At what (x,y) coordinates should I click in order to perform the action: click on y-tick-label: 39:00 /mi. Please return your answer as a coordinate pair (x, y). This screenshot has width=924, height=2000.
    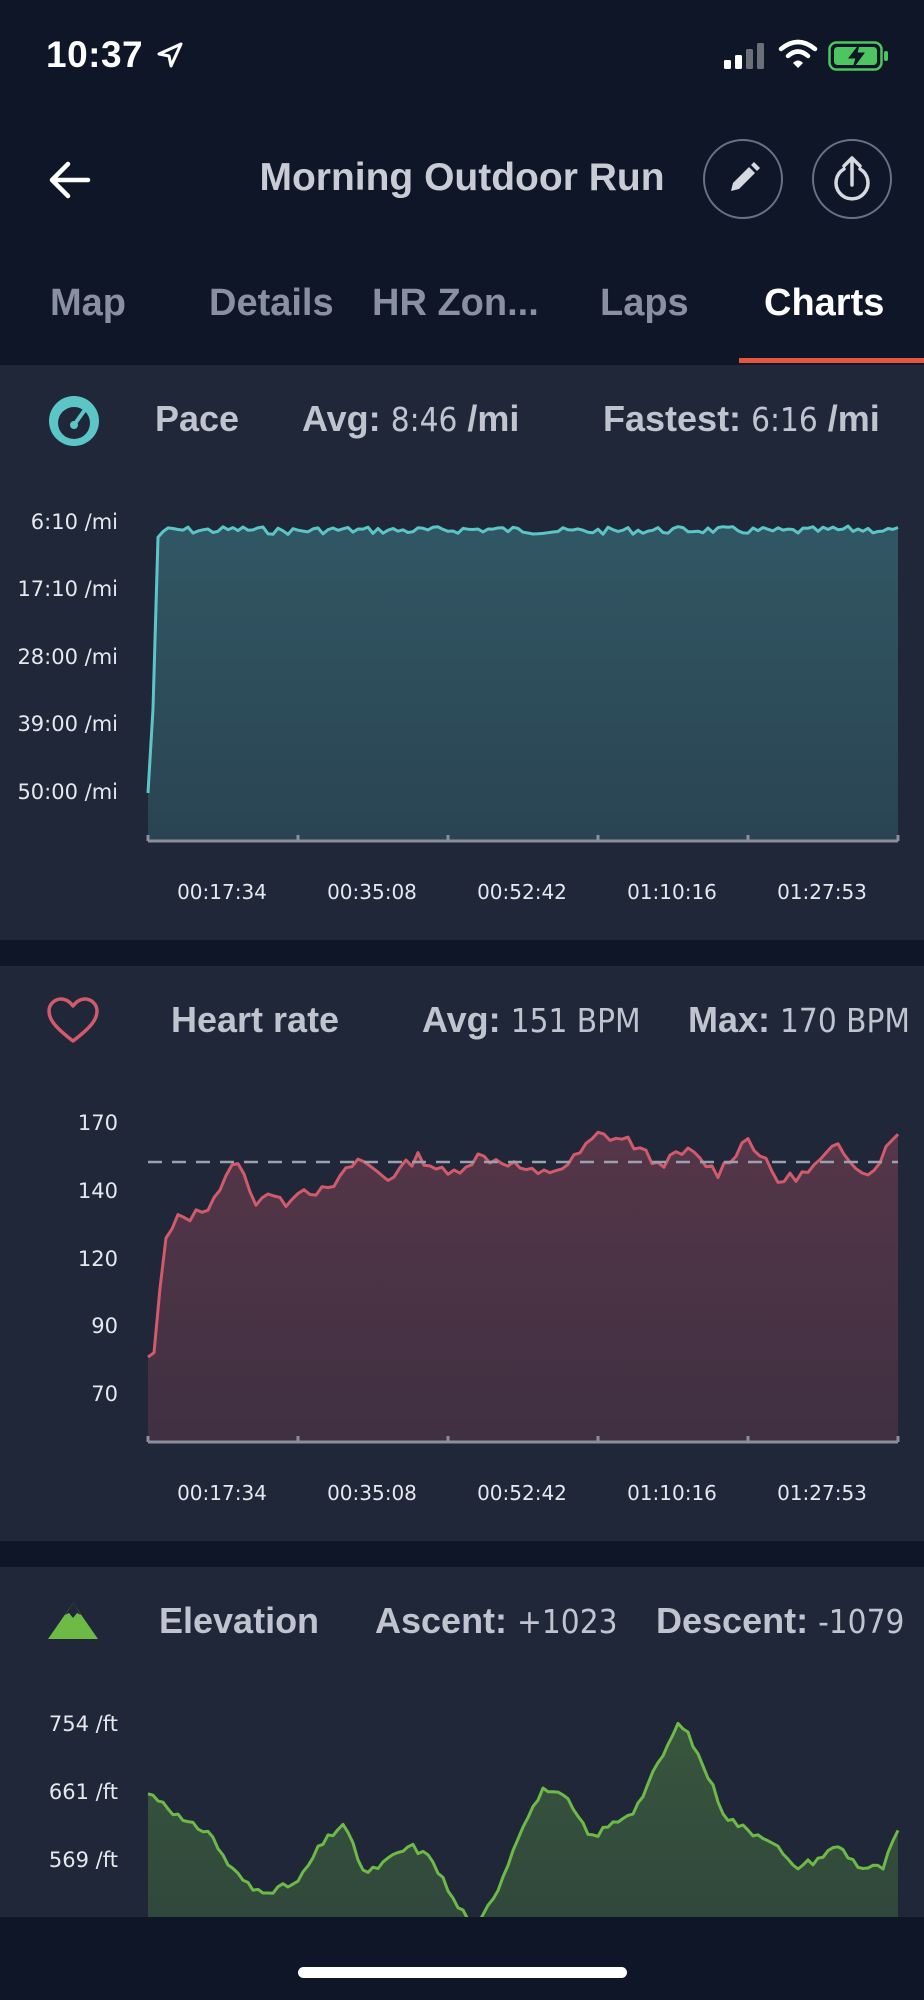
    Looking at the image, I should click on (67, 724).